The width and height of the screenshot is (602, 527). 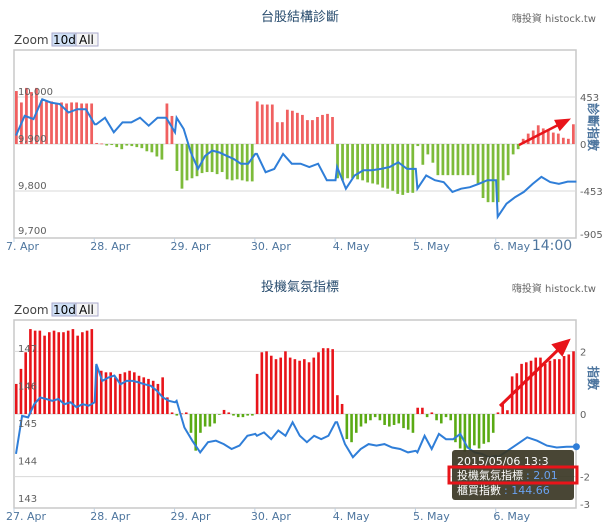 I want to click on left-tick-label: 144, so click(x=27, y=462).